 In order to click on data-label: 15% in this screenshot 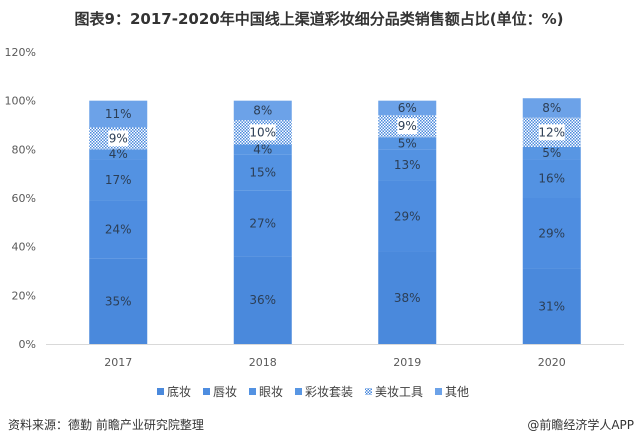, I will do `click(262, 172)`.